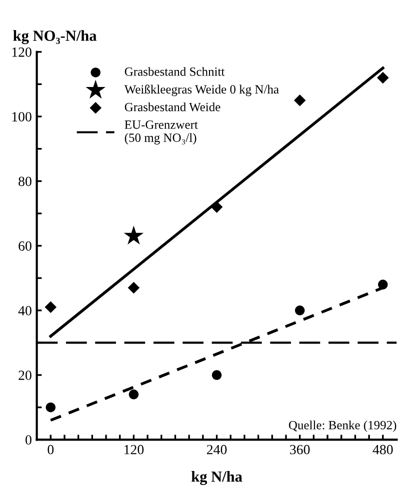  I want to click on x-axis-title: kg N/ha, so click(216, 478).